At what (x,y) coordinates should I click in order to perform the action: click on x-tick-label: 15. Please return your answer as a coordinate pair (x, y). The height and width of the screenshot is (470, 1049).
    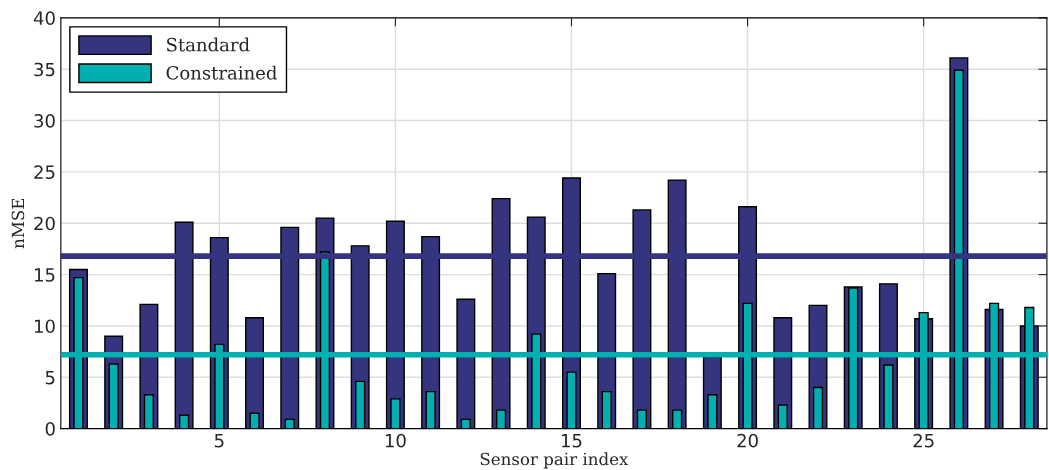
    Looking at the image, I should click on (571, 441).